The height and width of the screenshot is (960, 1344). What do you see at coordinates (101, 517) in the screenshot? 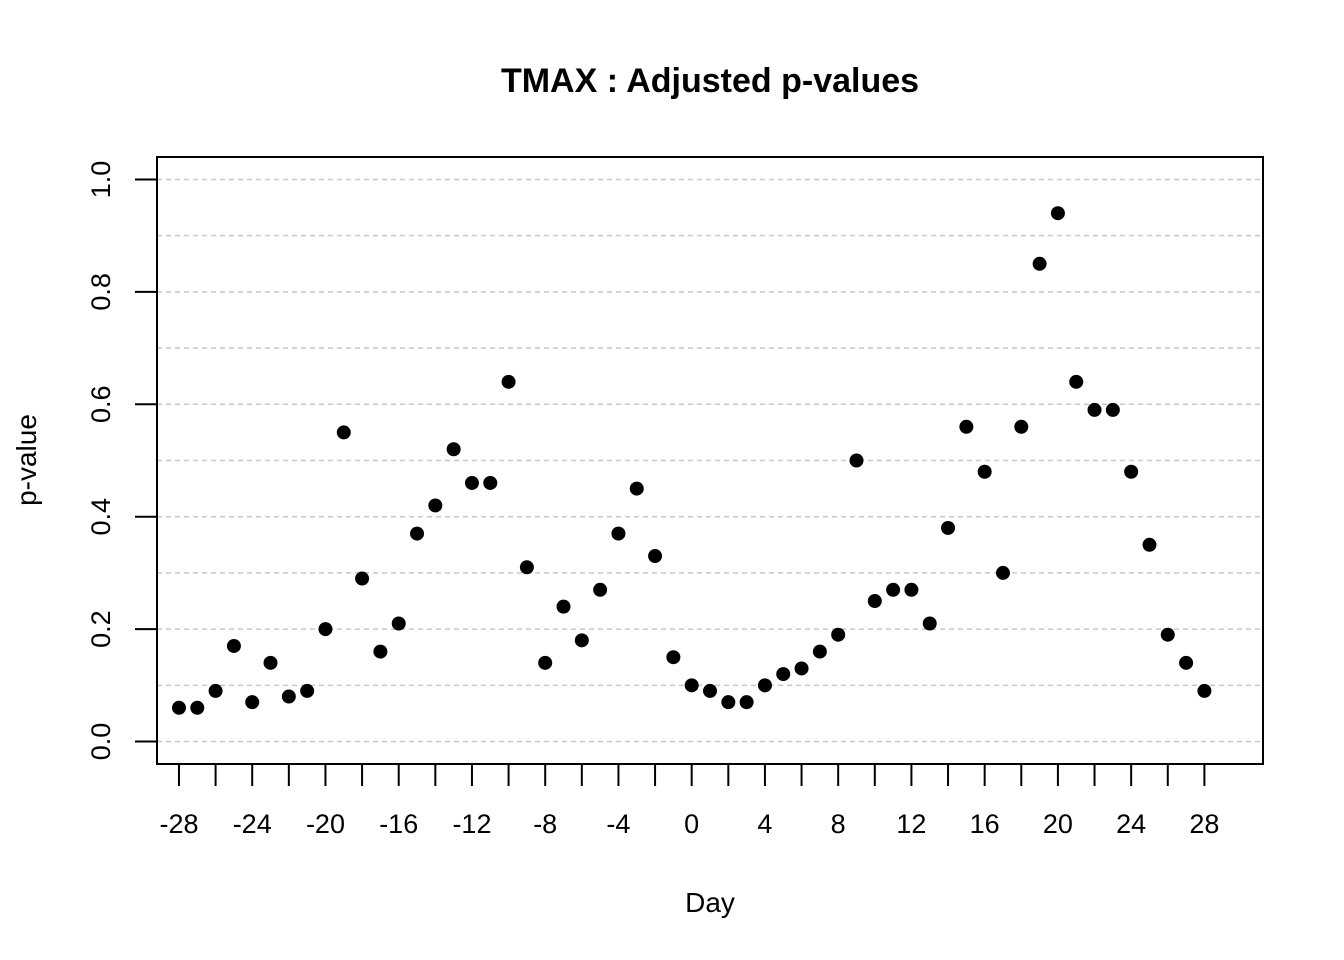
I see `y-tick-label: 0.4` at bounding box center [101, 517].